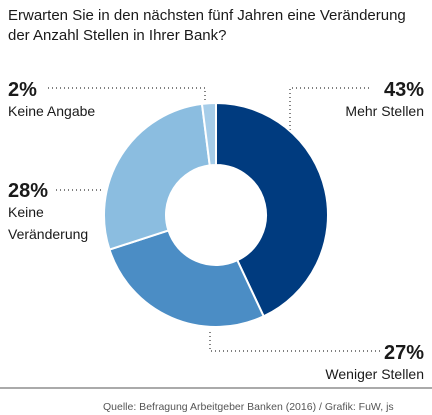 This screenshot has height=415, width=432. What do you see at coordinates (28, 191) in the screenshot?
I see `value-label: 28%` at bounding box center [28, 191].